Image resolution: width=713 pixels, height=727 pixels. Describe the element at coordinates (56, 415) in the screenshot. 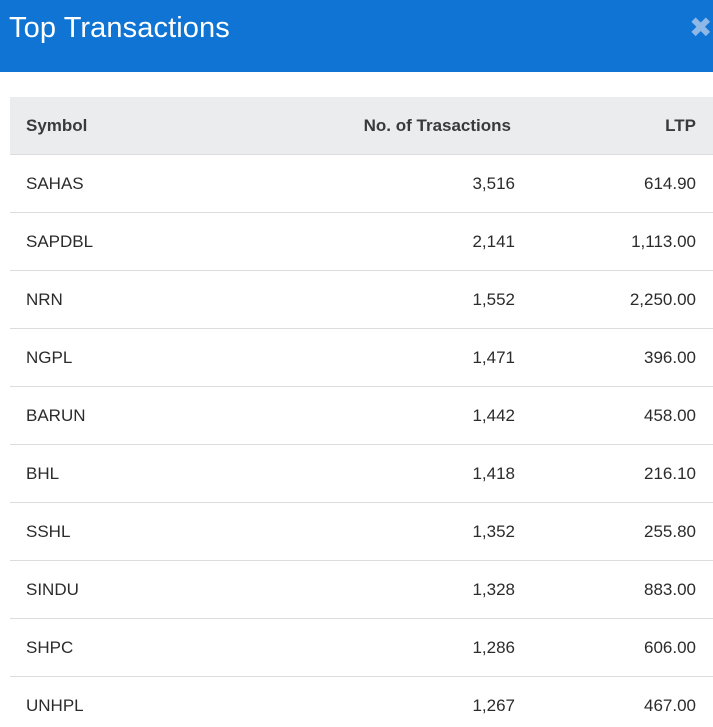

I see `symbol-cell: BARUN` at that location.